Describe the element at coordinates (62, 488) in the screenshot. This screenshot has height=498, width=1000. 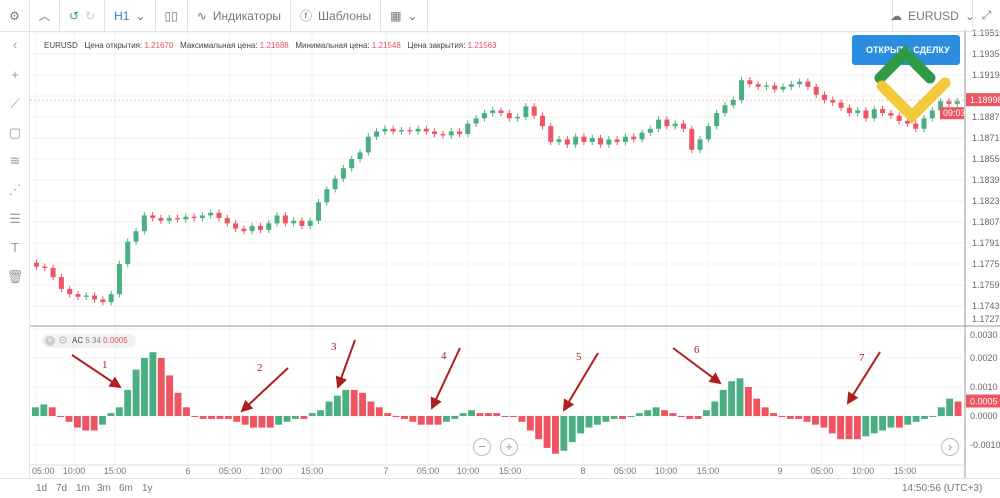
I see `range-7d: 7d` at that location.